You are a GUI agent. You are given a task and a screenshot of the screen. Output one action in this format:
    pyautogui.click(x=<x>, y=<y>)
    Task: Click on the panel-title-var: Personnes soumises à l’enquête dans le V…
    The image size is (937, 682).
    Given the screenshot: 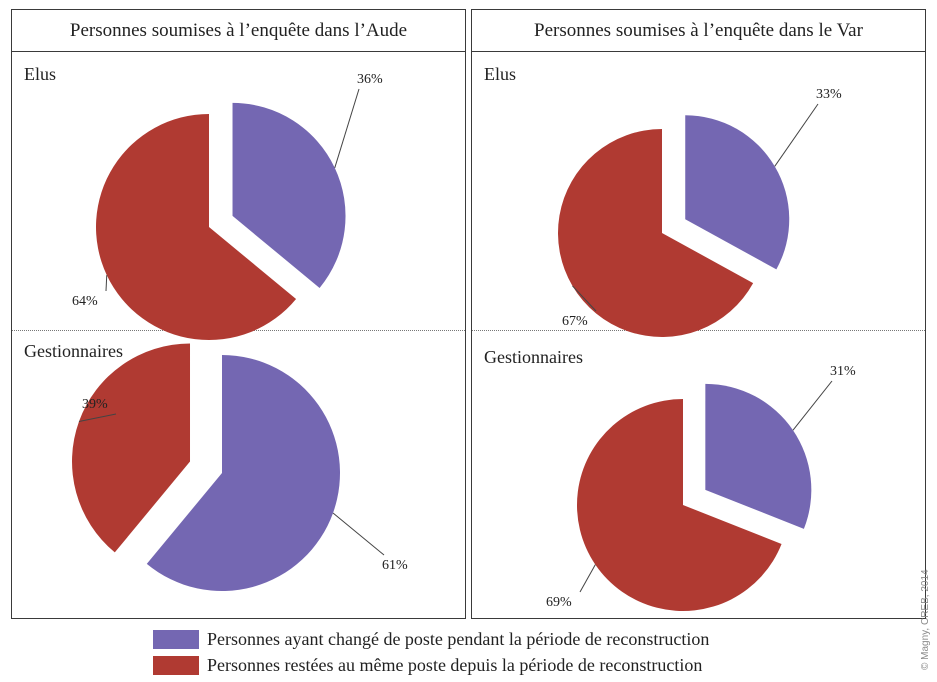 What is the action you would take?
    pyautogui.click(x=698, y=31)
    